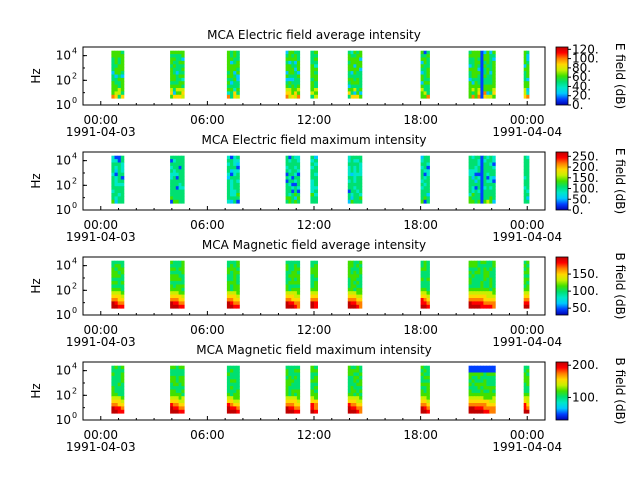 Image resolution: width=640 pixels, height=480 pixels. I want to click on y-tick-label: 10, so click(63, 420).